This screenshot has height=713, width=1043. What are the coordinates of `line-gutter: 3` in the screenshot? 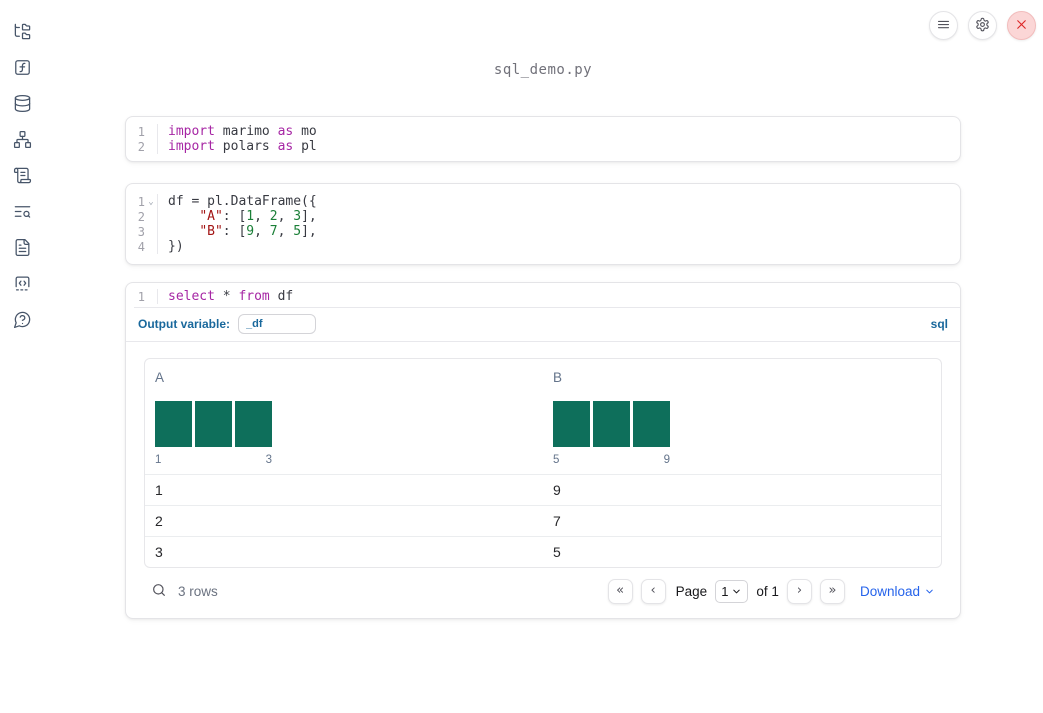 It's located at (142, 231).